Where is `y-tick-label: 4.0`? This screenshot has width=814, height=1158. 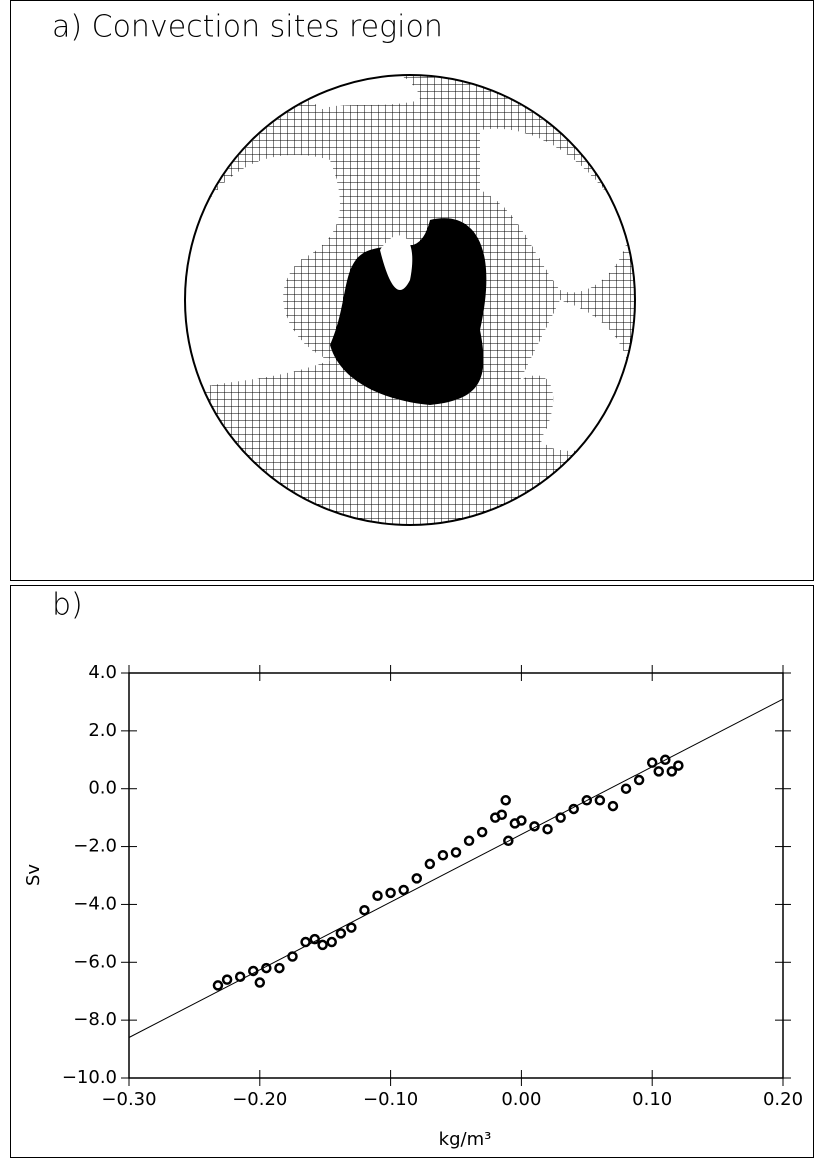 y-tick-label: 4.0 is located at coordinates (102, 672).